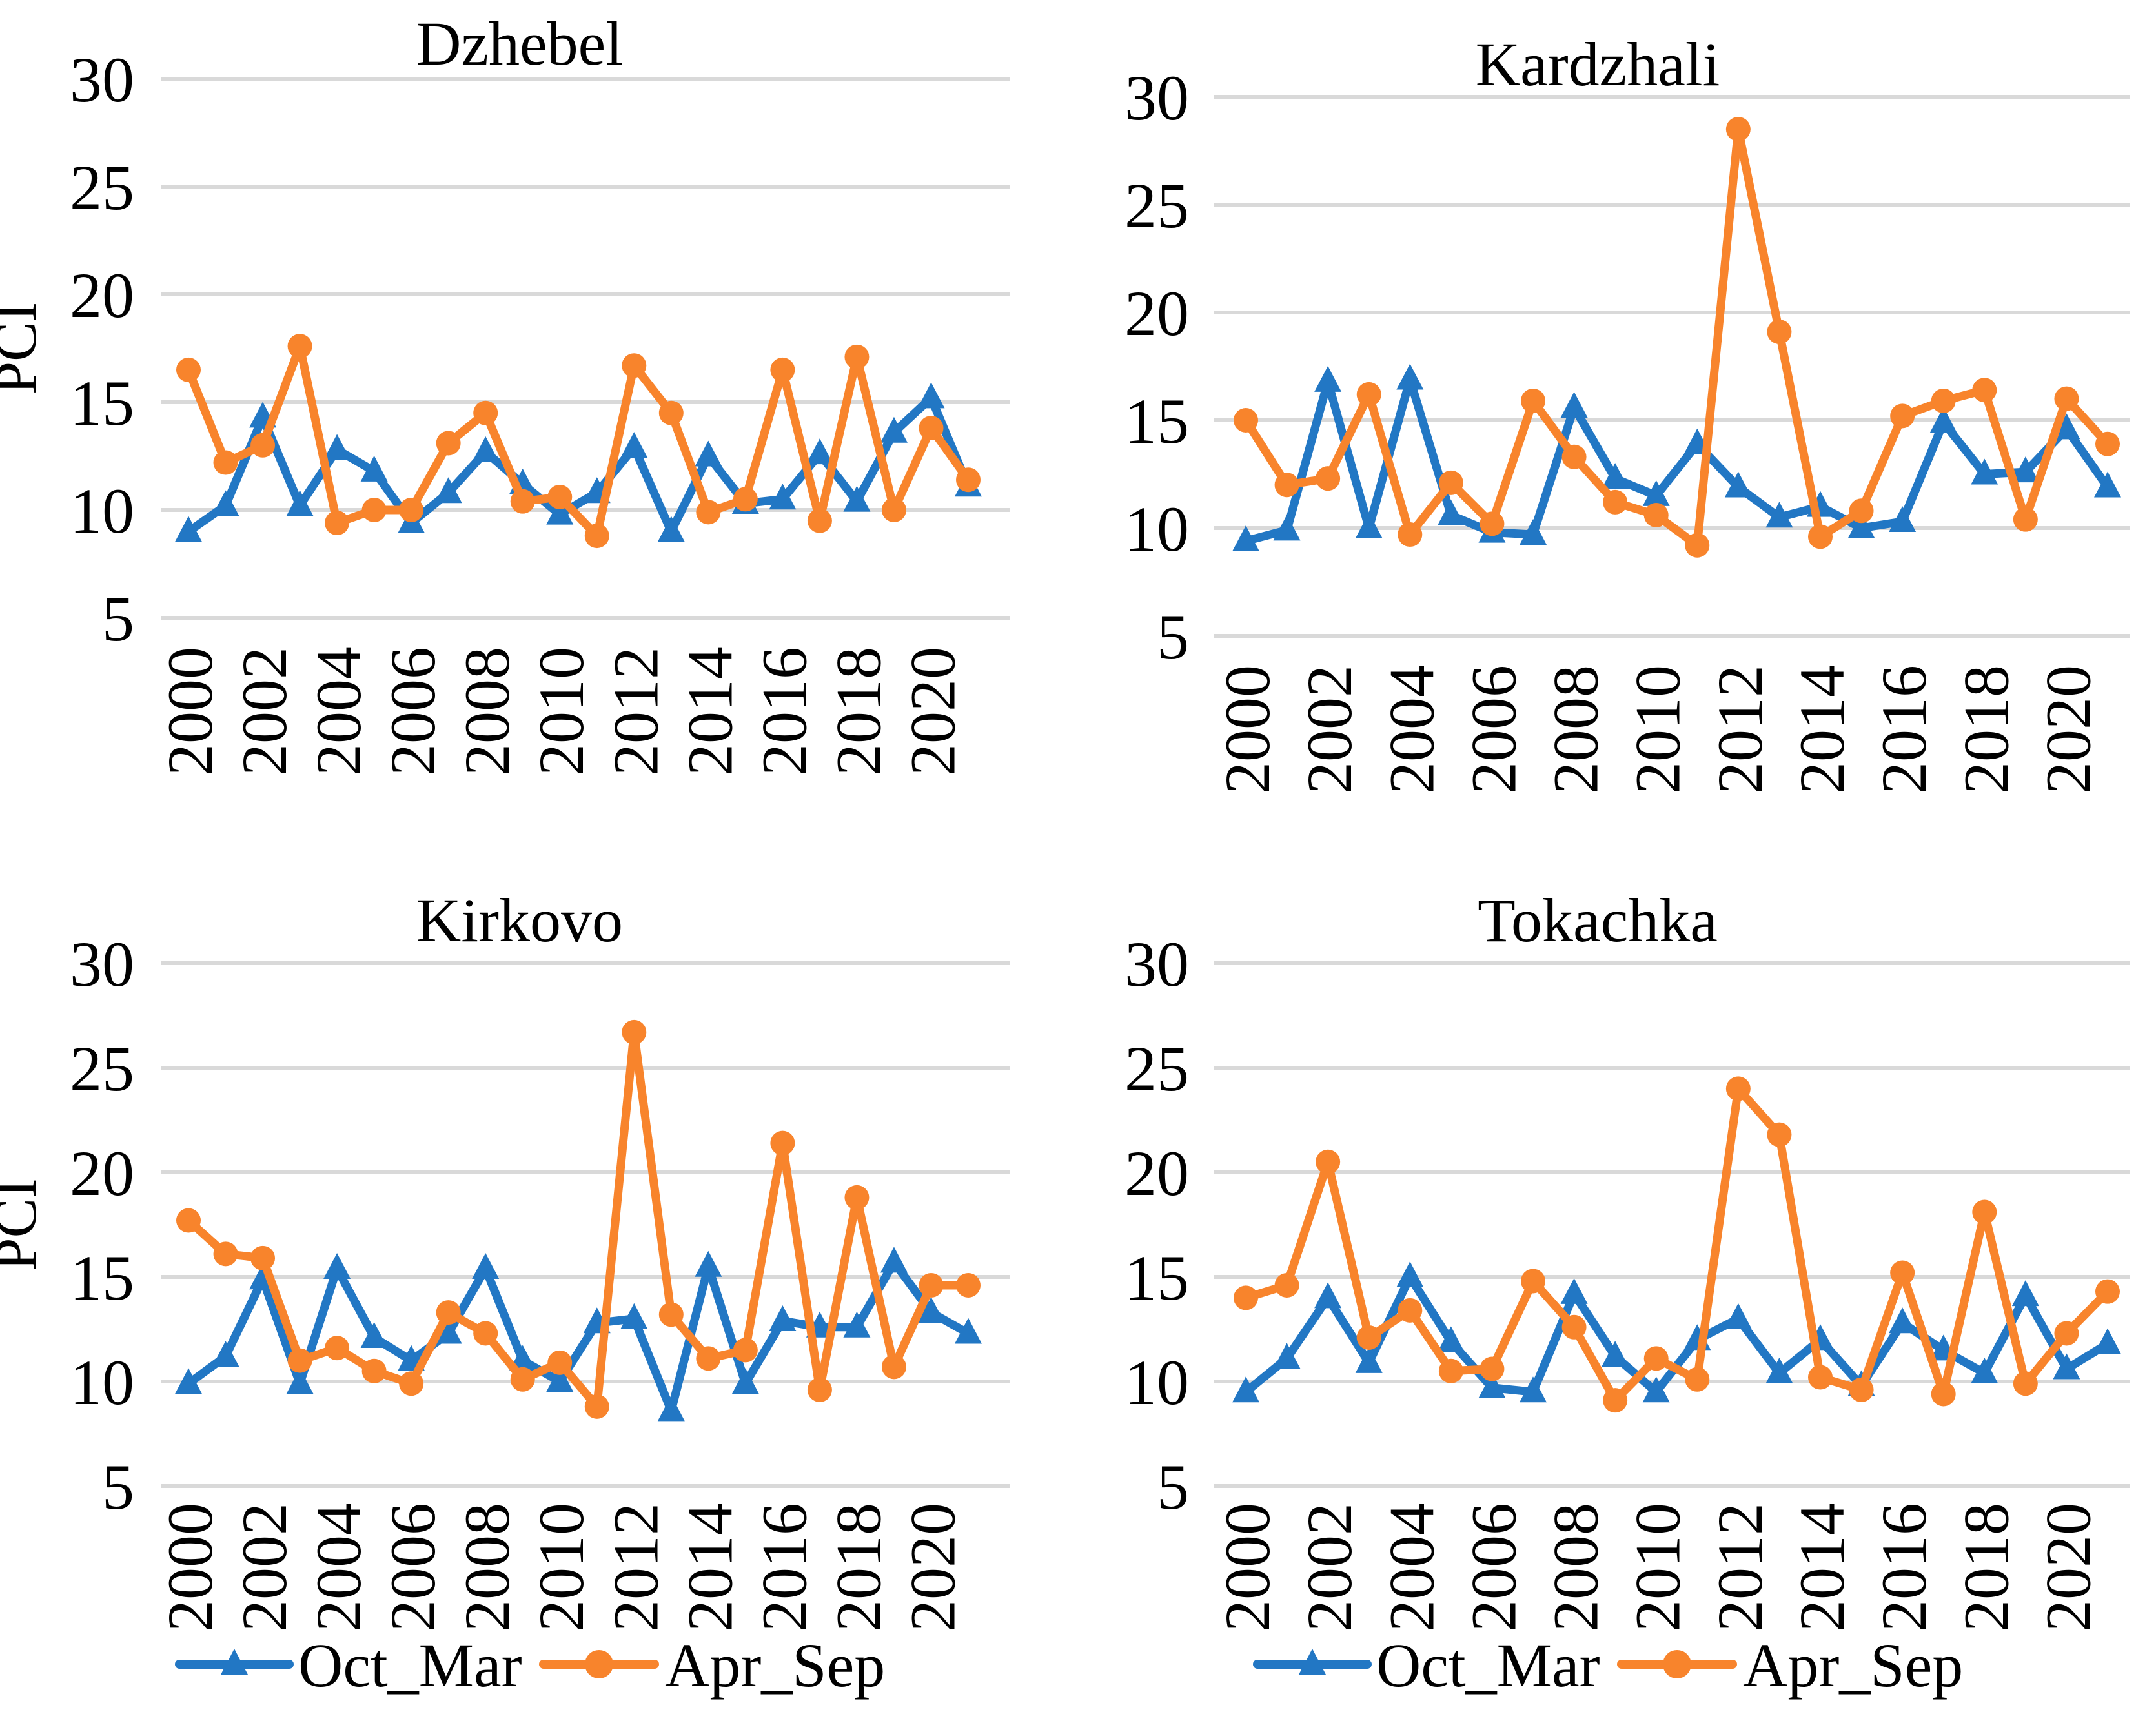 The image size is (2156, 1723). What do you see at coordinates (487, 1567) in the screenshot?
I see `x-tick-label: 2008` at bounding box center [487, 1567].